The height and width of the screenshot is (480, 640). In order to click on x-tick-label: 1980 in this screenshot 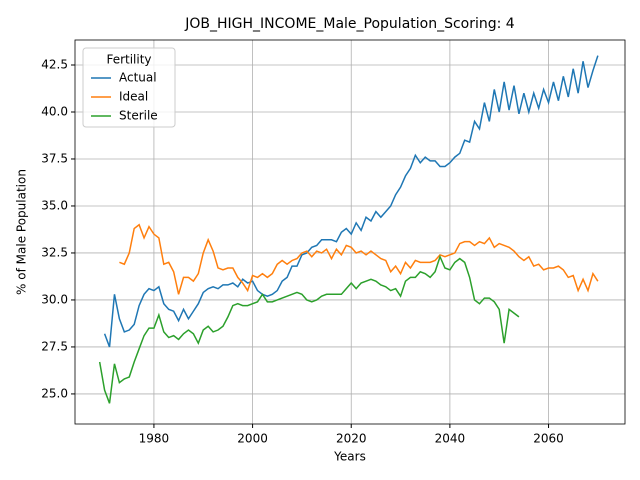, I will do `click(154, 439)`.